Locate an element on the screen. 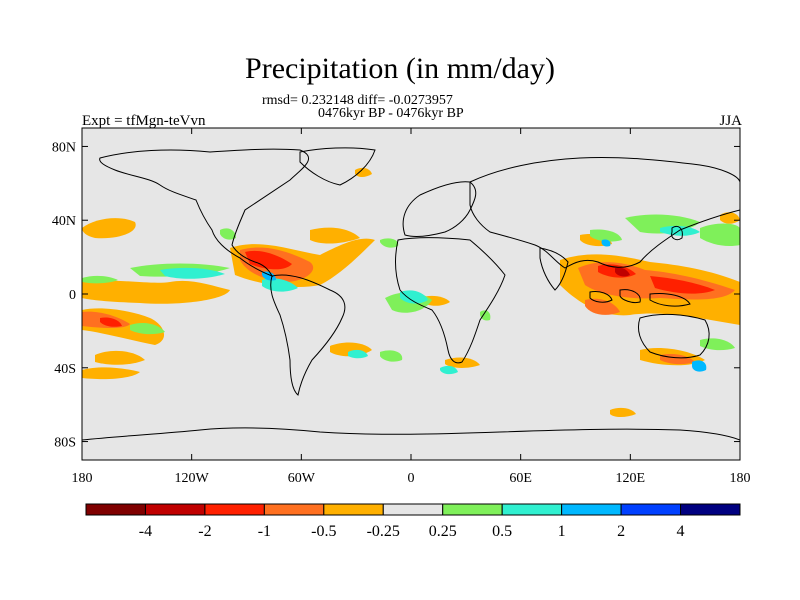 Image resolution: width=800 pixels, height=600 pixels. lat-tick-label: 80N is located at coordinates (64, 147).